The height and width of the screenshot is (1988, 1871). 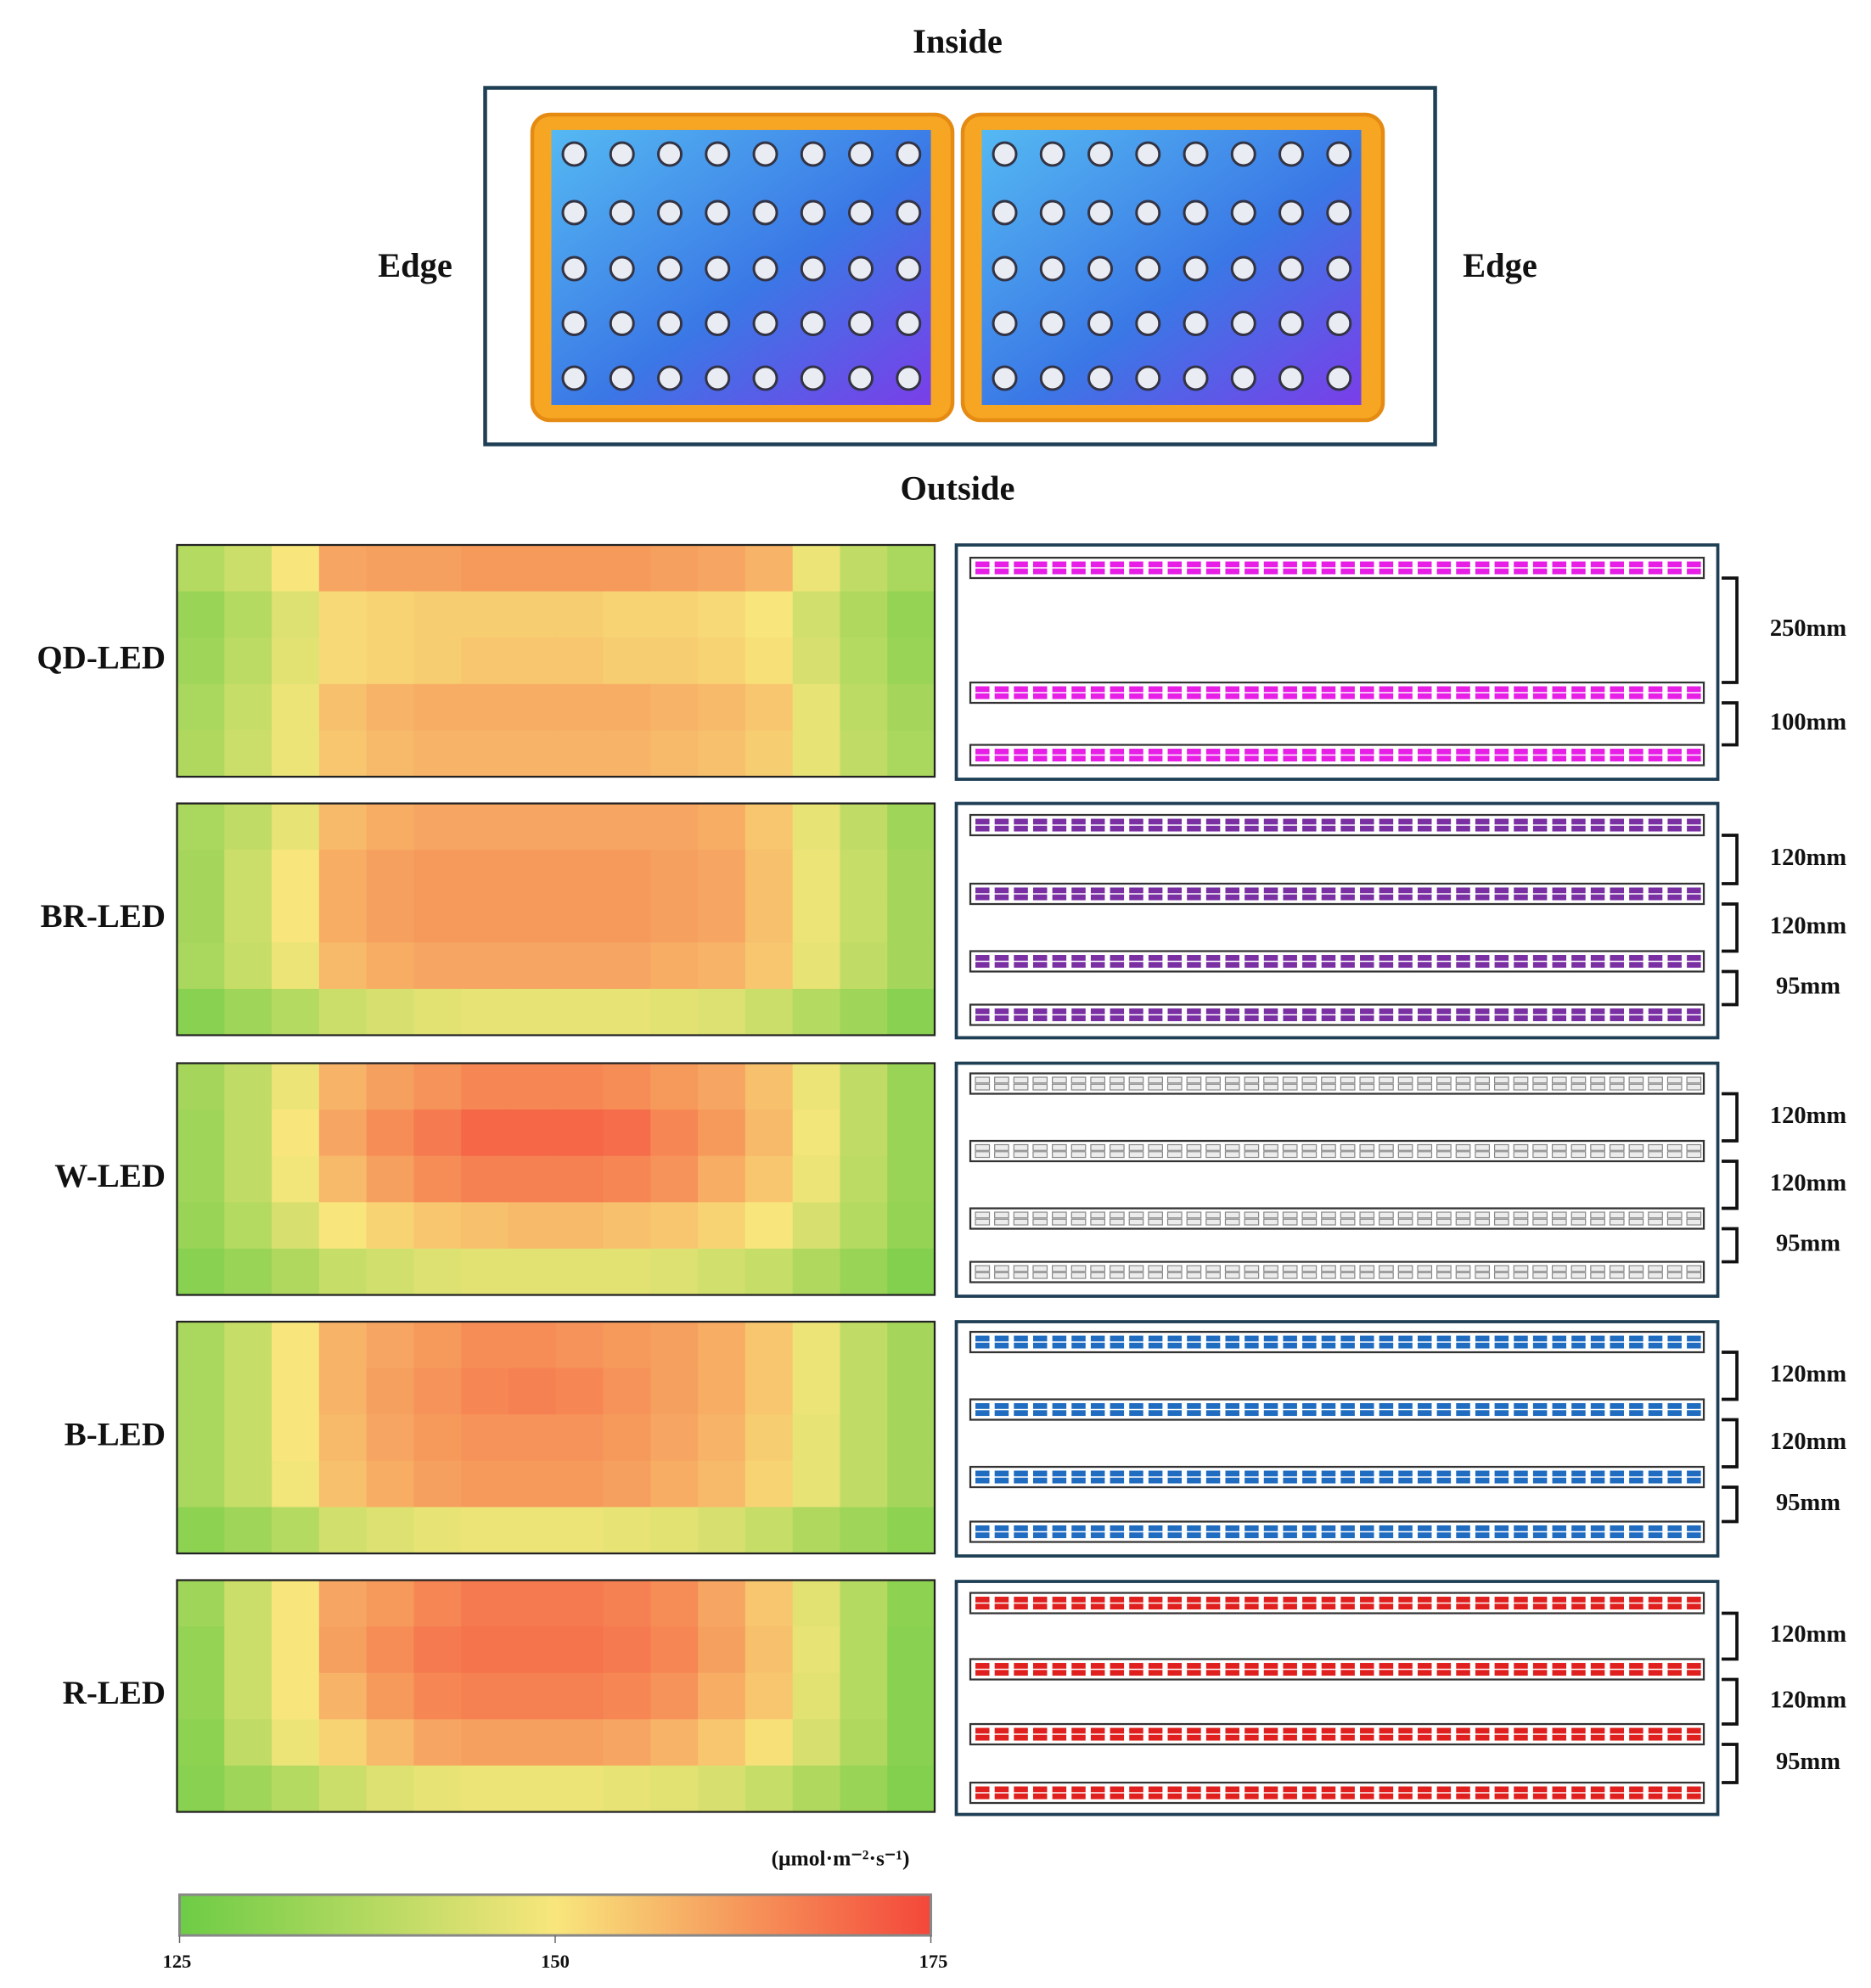 What do you see at coordinates (741, 268) in the screenshot?
I see `plate` at bounding box center [741, 268].